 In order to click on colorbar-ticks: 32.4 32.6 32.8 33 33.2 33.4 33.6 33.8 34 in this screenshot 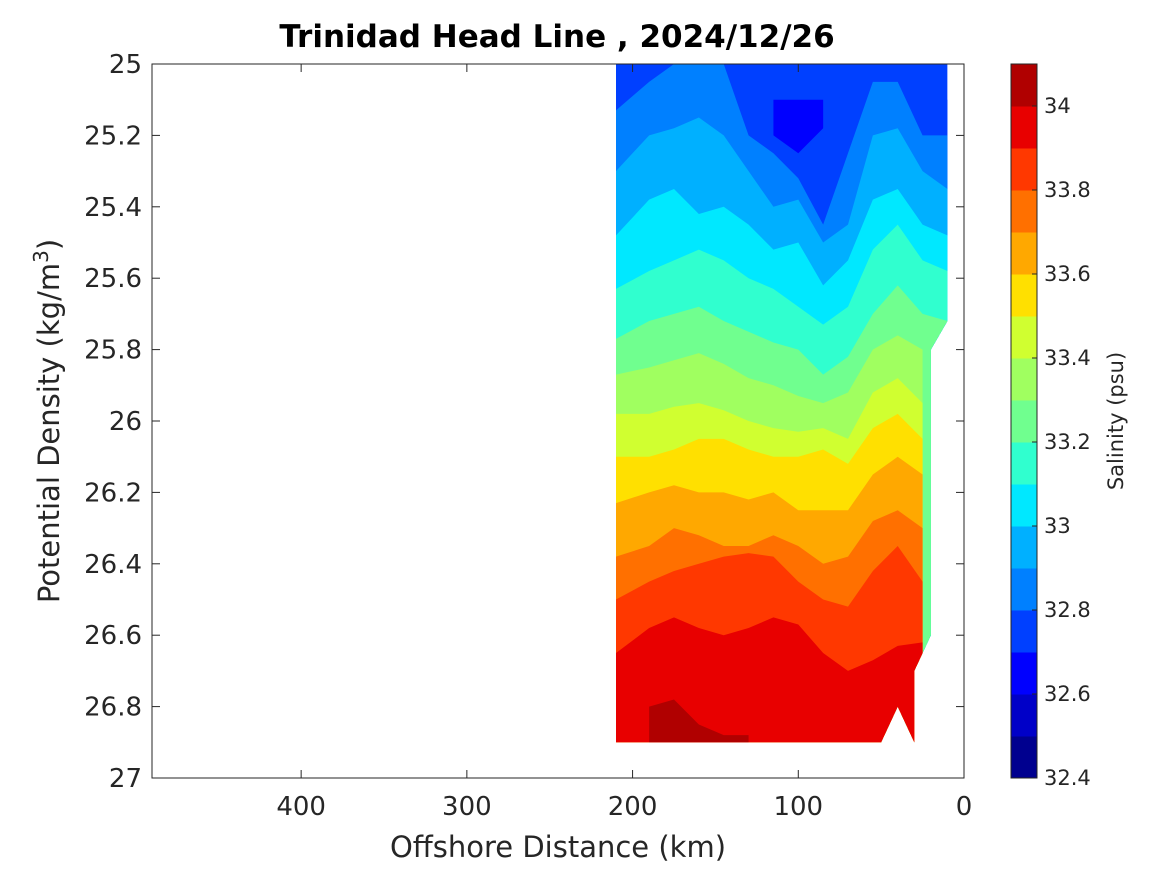, I will do `click(1061, 442)`.